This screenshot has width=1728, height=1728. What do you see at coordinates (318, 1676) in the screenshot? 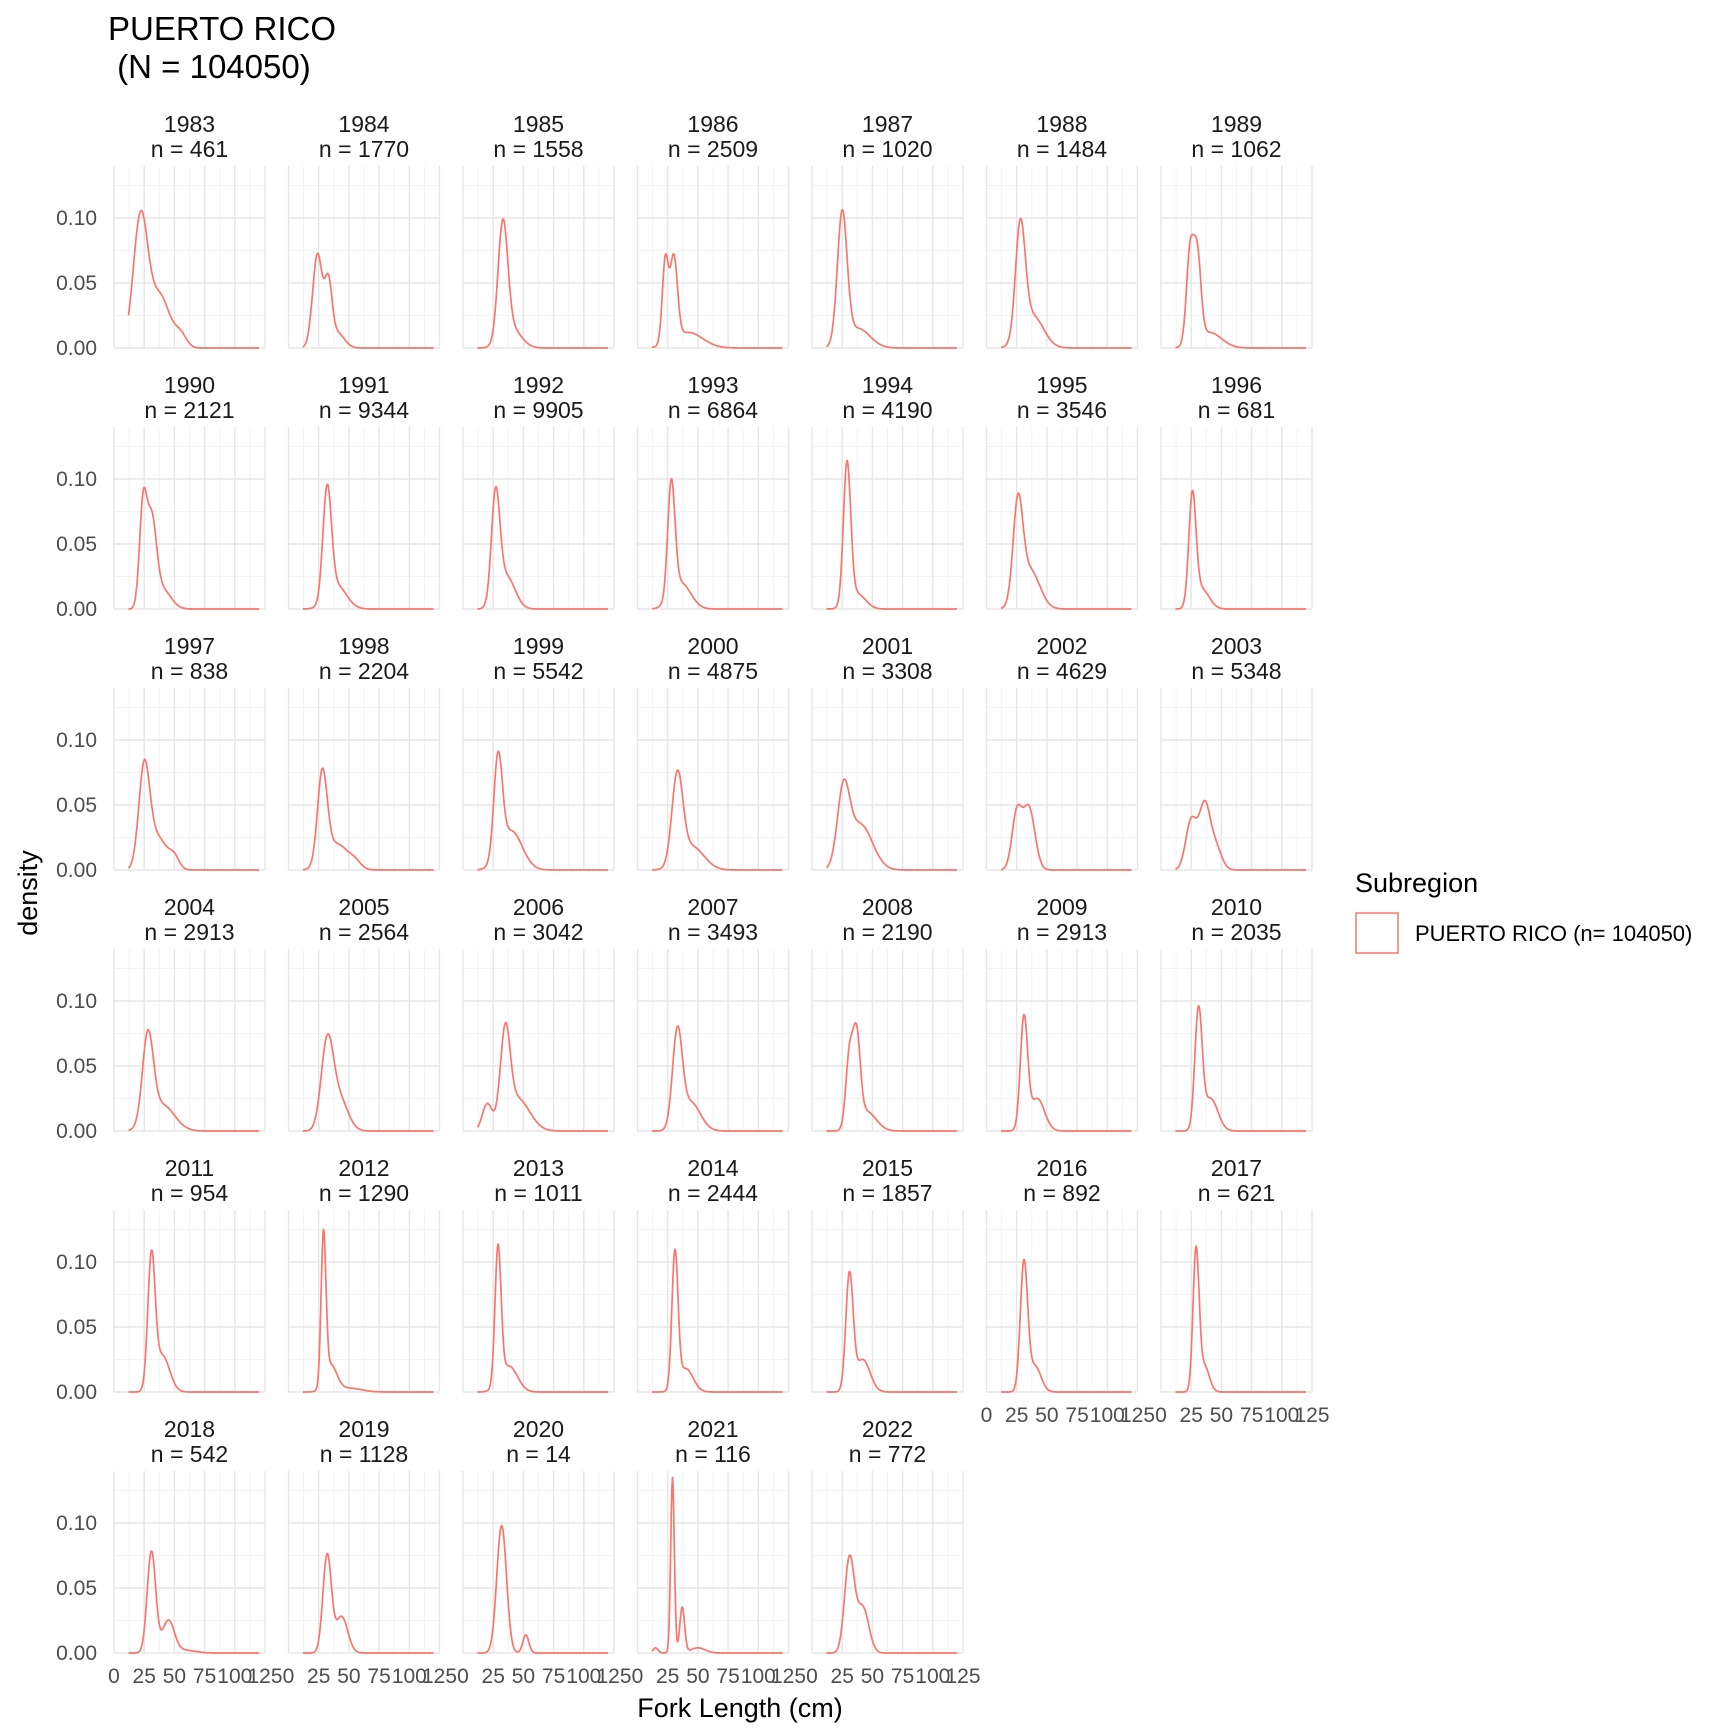
I see `x-tick-label: 25` at bounding box center [318, 1676].